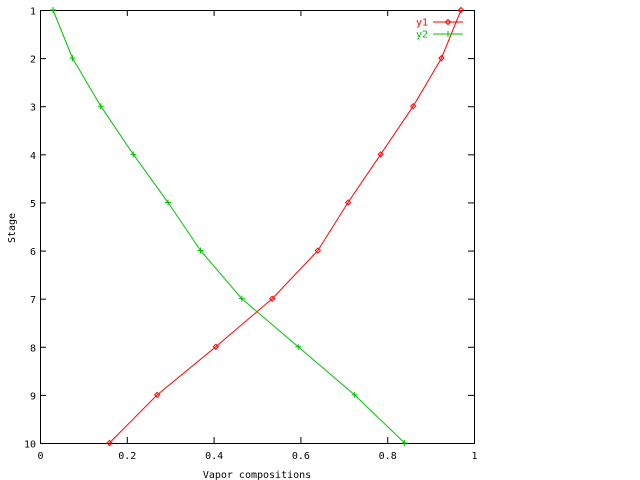  Describe the element at coordinates (33, 300) in the screenshot. I see `y-tick-label: 7` at that location.